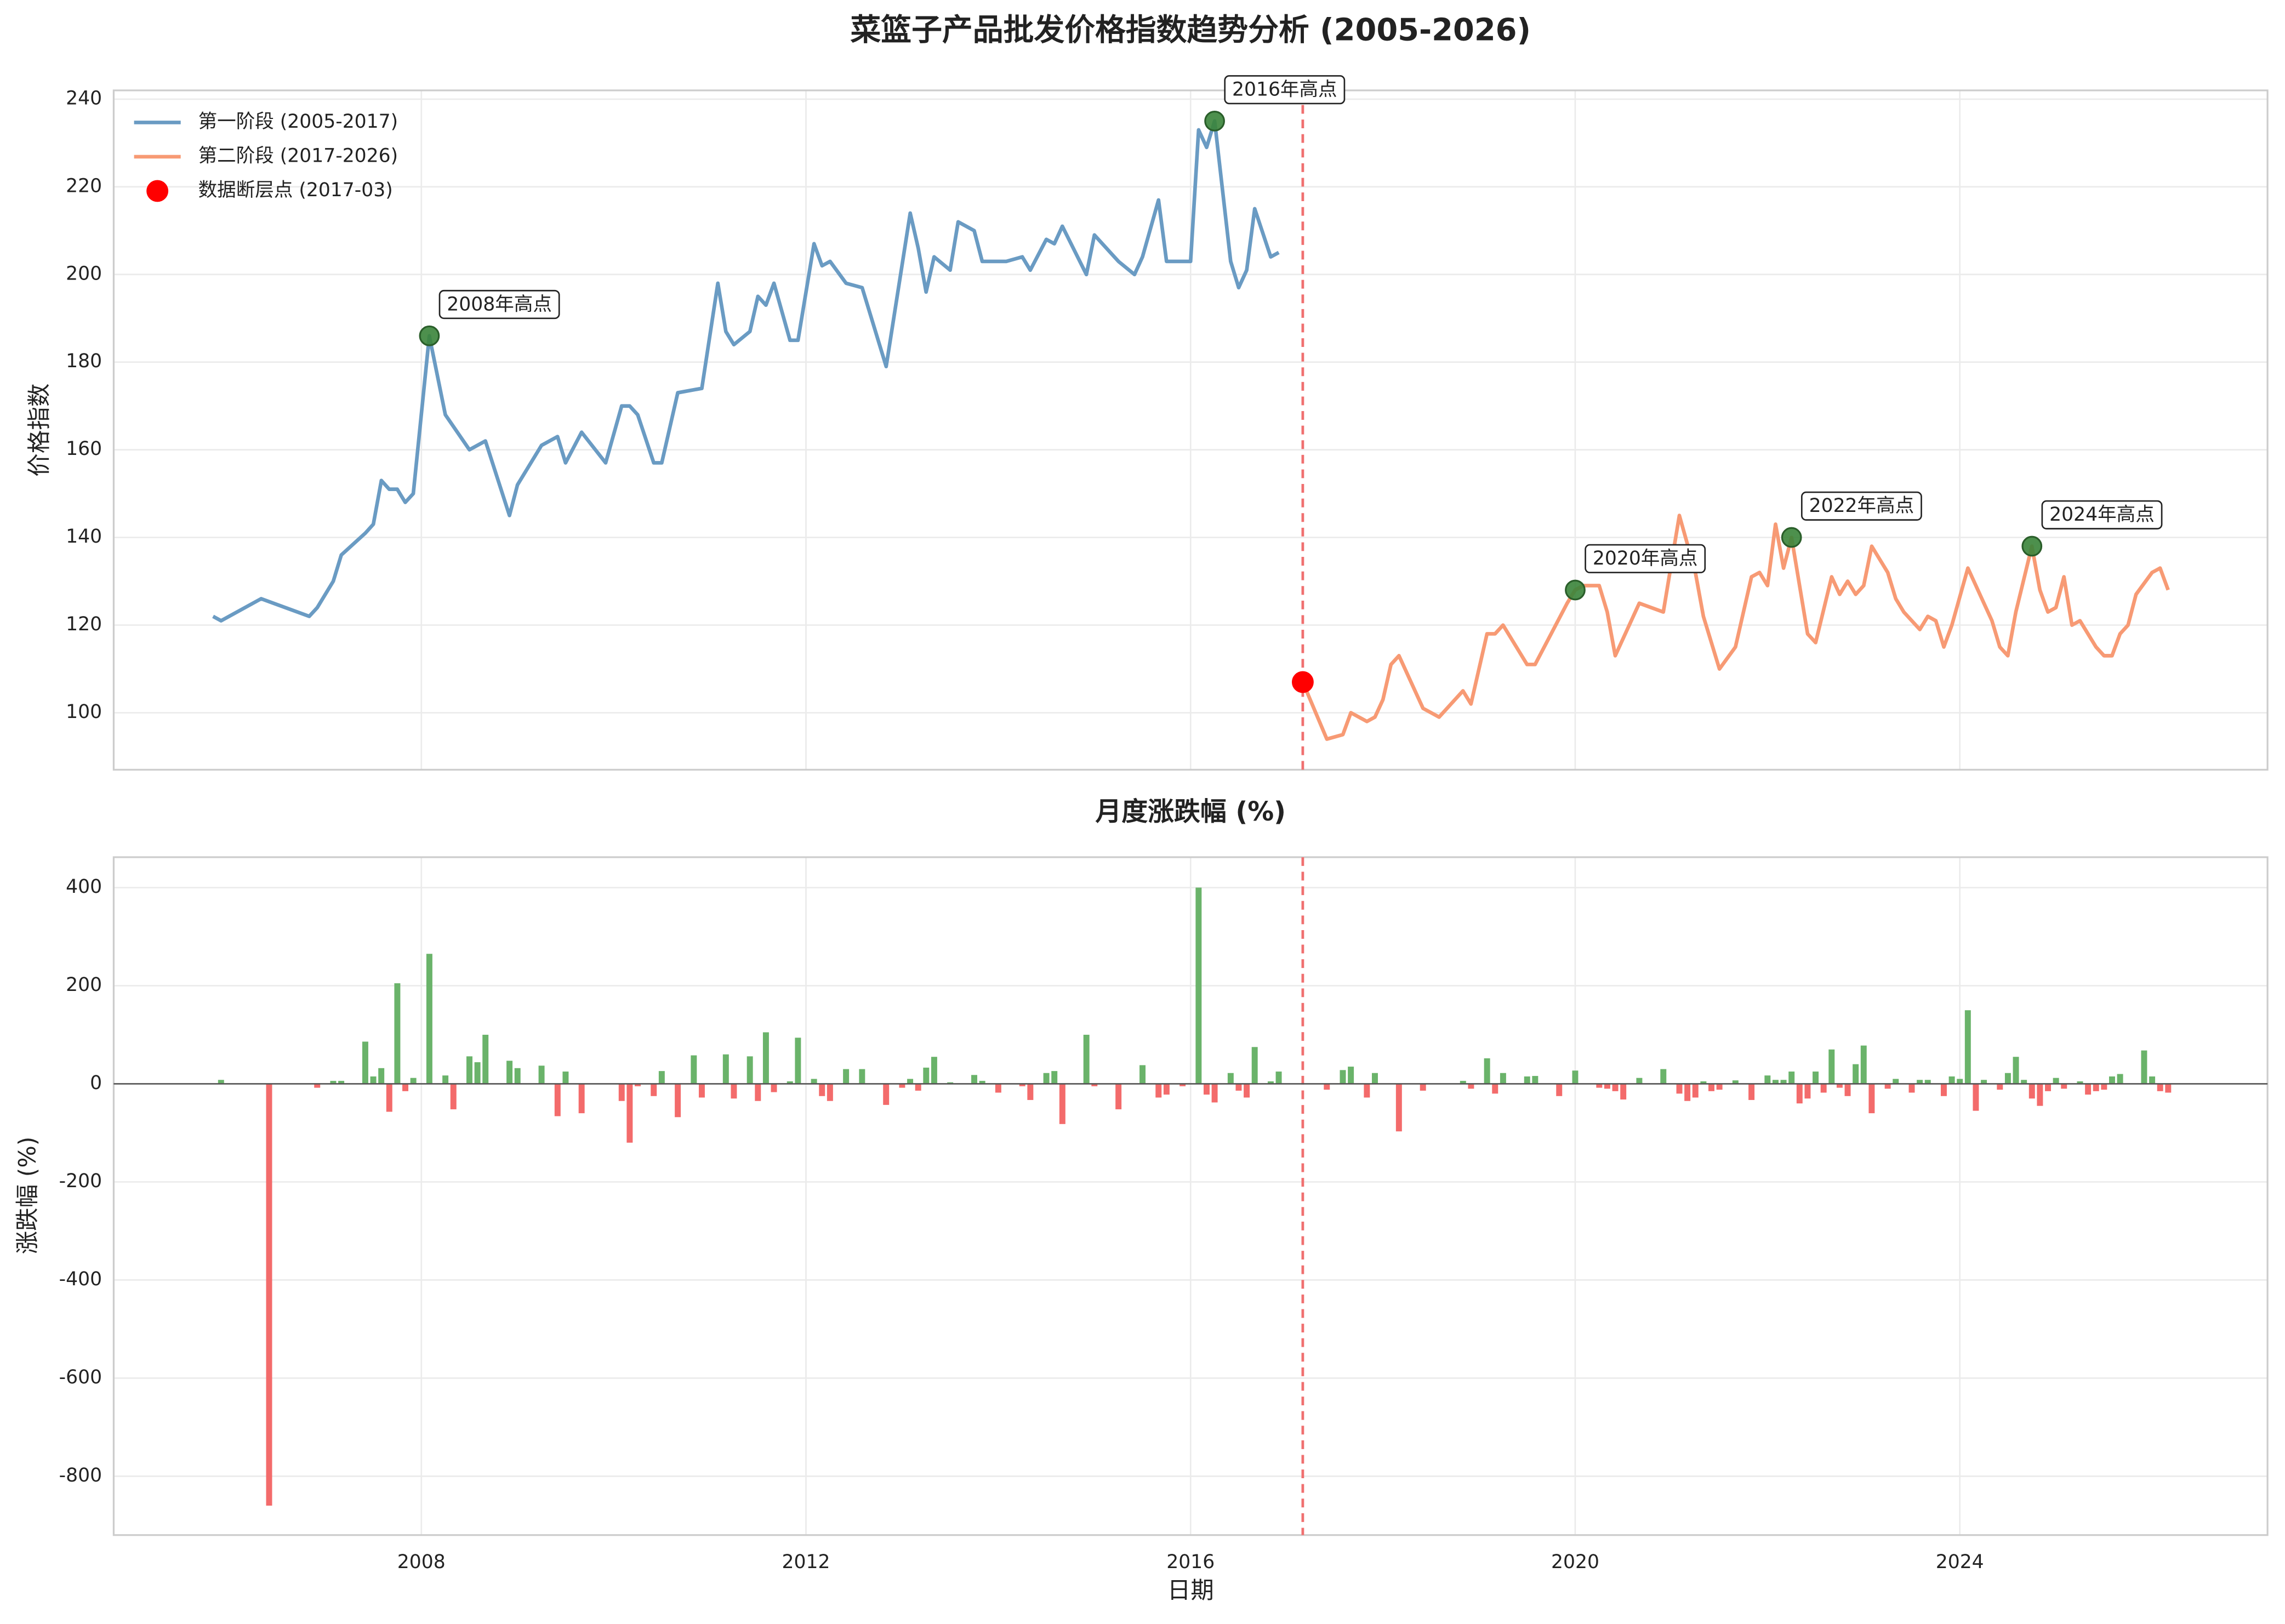 The width and height of the screenshot is (2285, 1624). What do you see at coordinates (84, 186) in the screenshot?
I see `y-tick-label: 220` at bounding box center [84, 186].